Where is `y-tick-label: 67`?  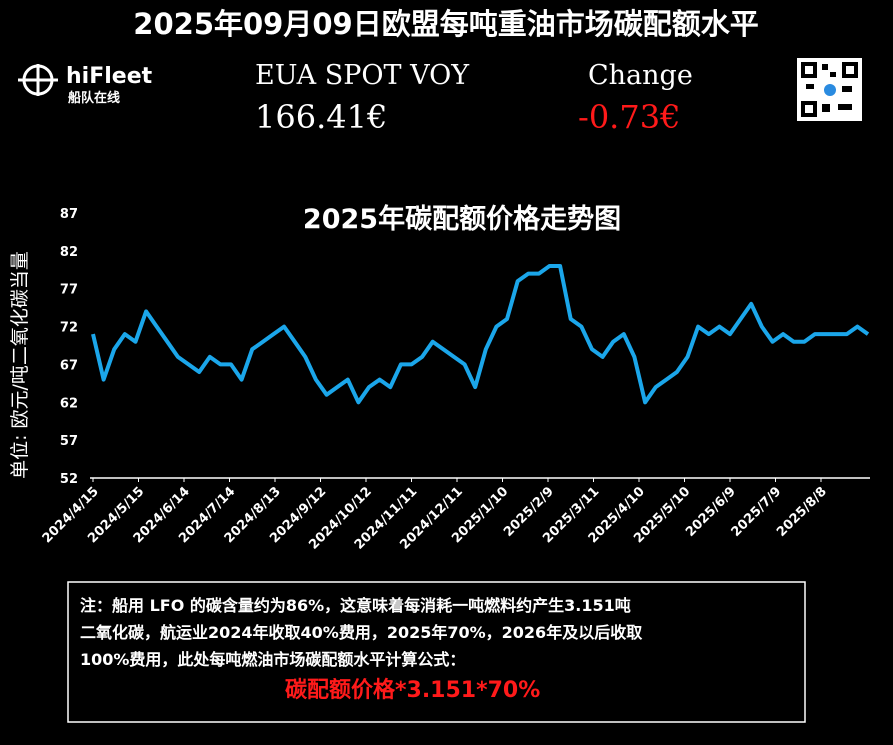 y-tick-label: 67 is located at coordinates (69, 365).